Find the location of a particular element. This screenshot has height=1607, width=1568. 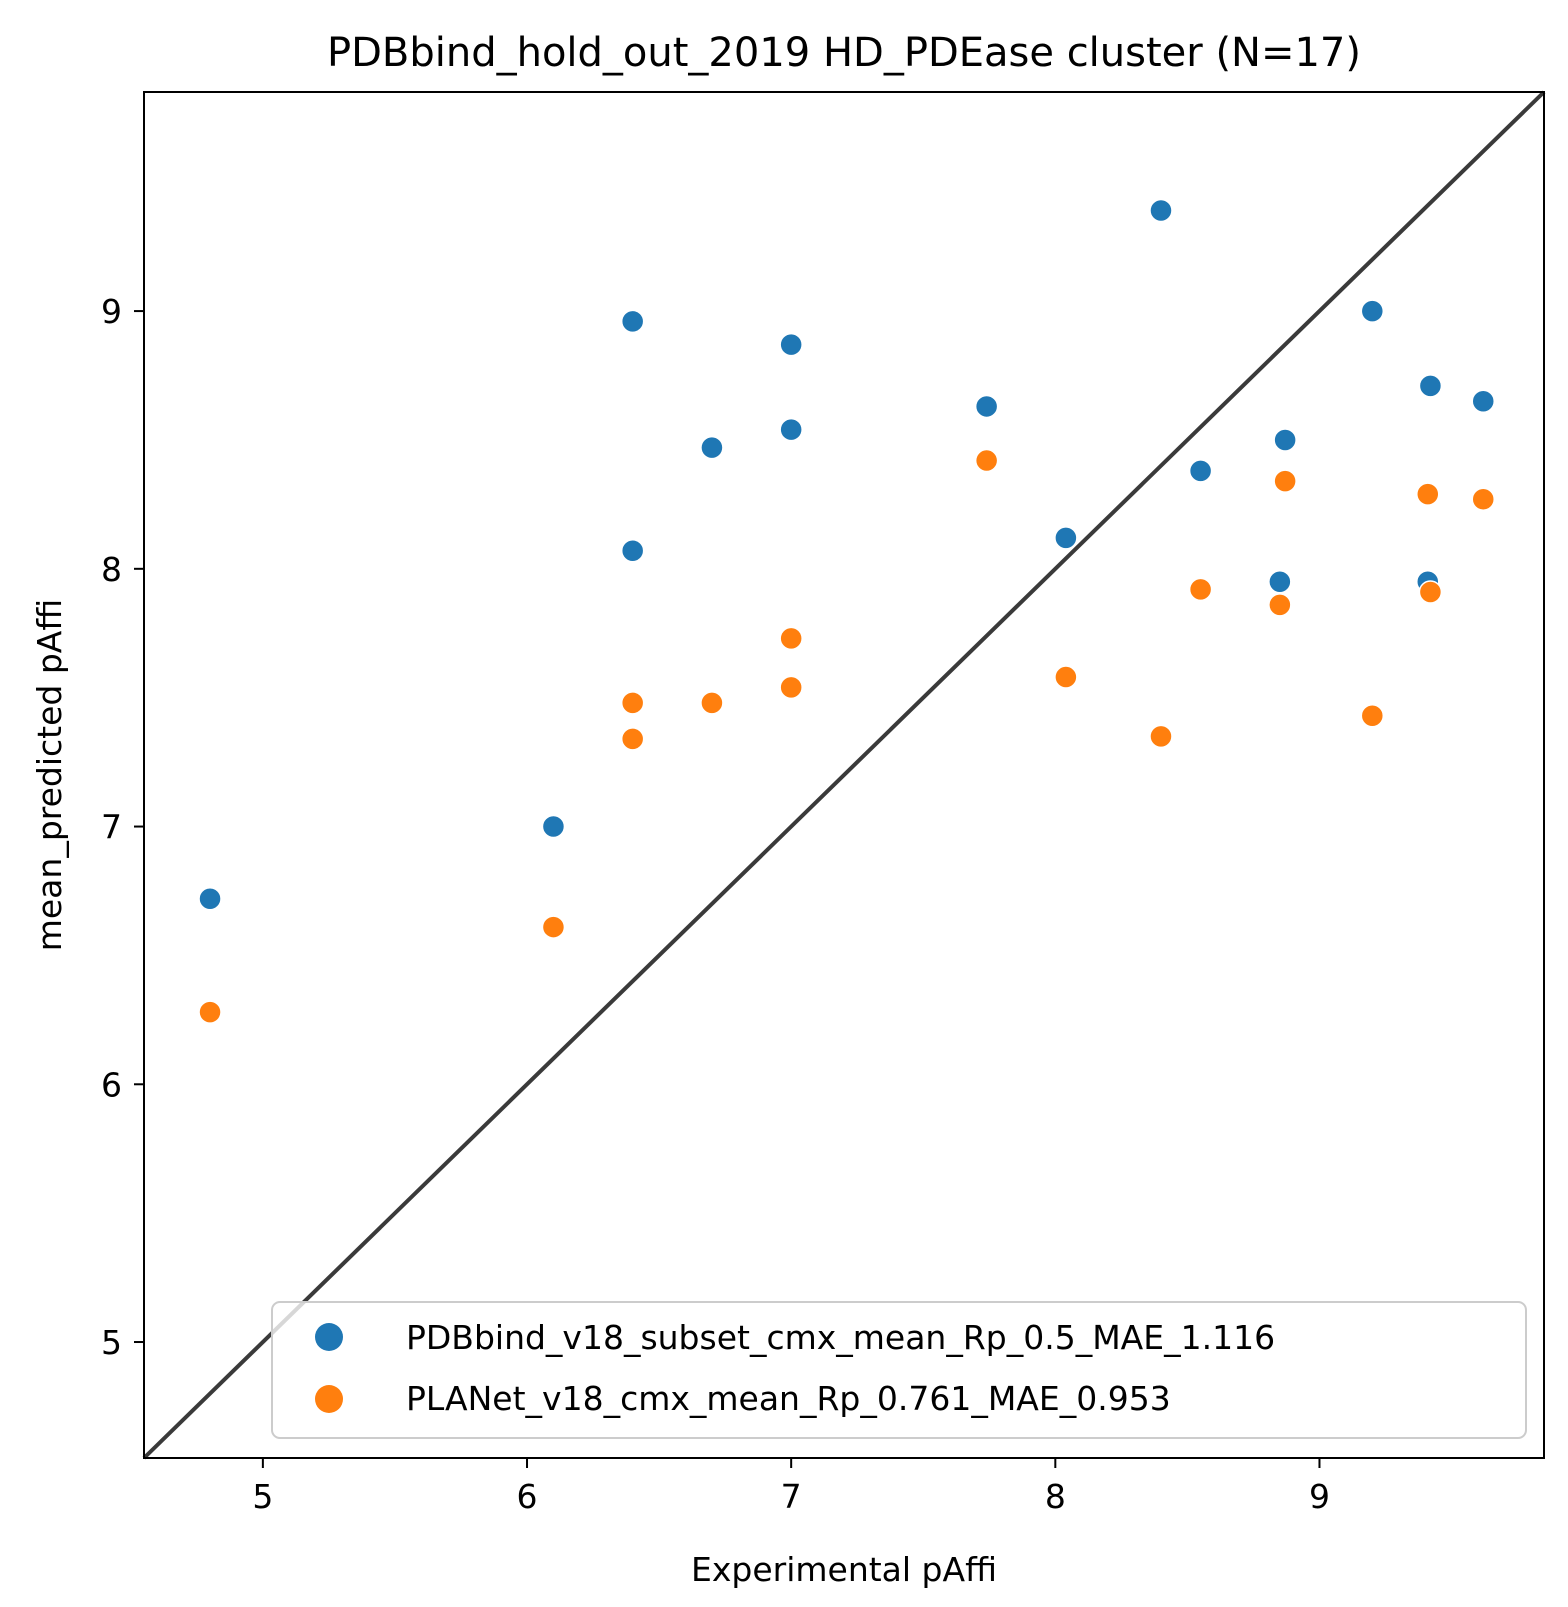

y-tick-label: 5 is located at coordinates (111, 1342).